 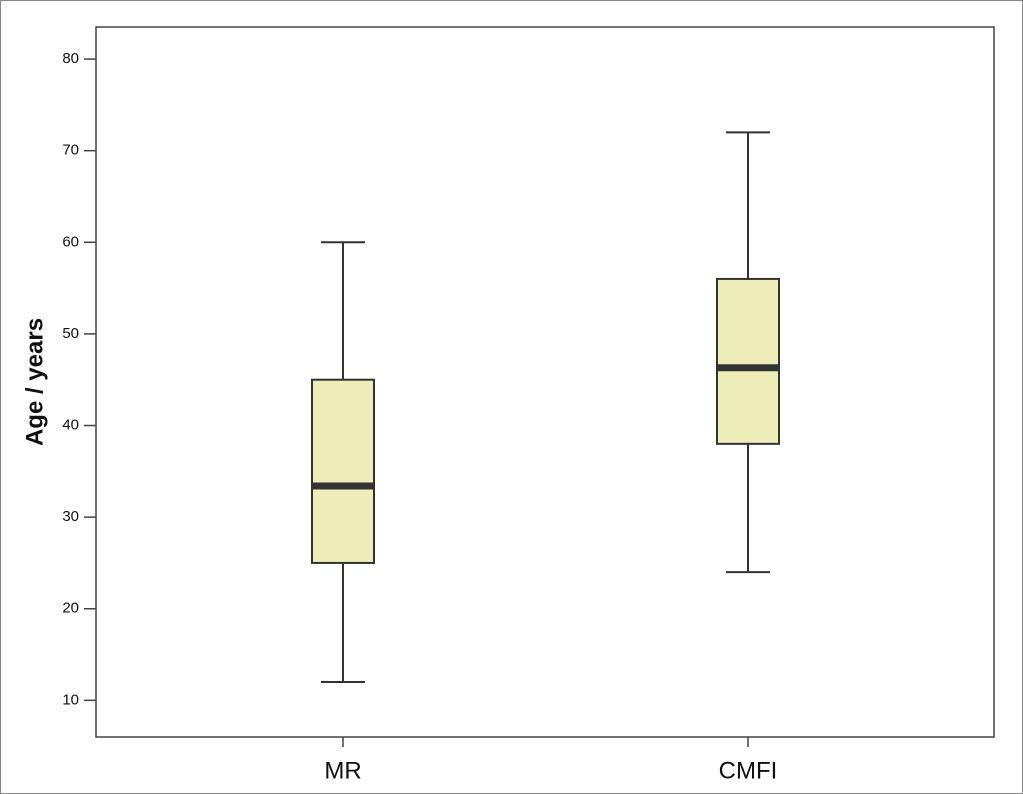 I want to click on y-tick-label: 80, so click(x=70, y=58).